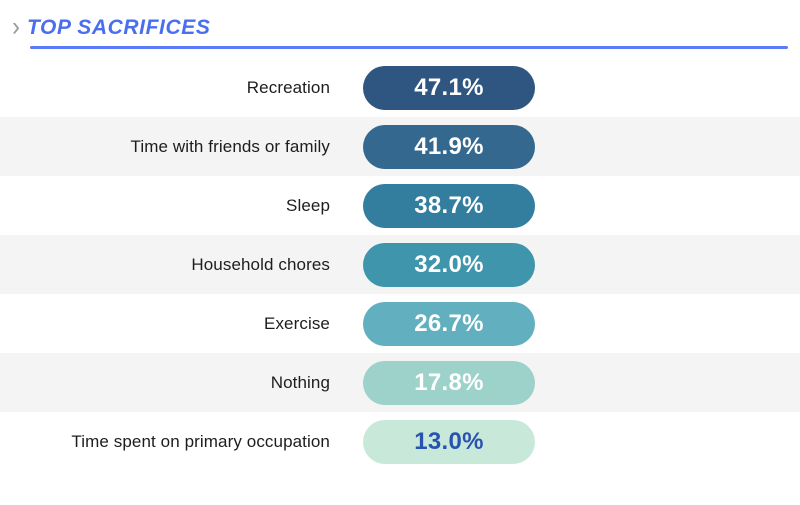 The image size is (800, 505). I want to click on bar-pill: 17.8%, so click(449, 382).